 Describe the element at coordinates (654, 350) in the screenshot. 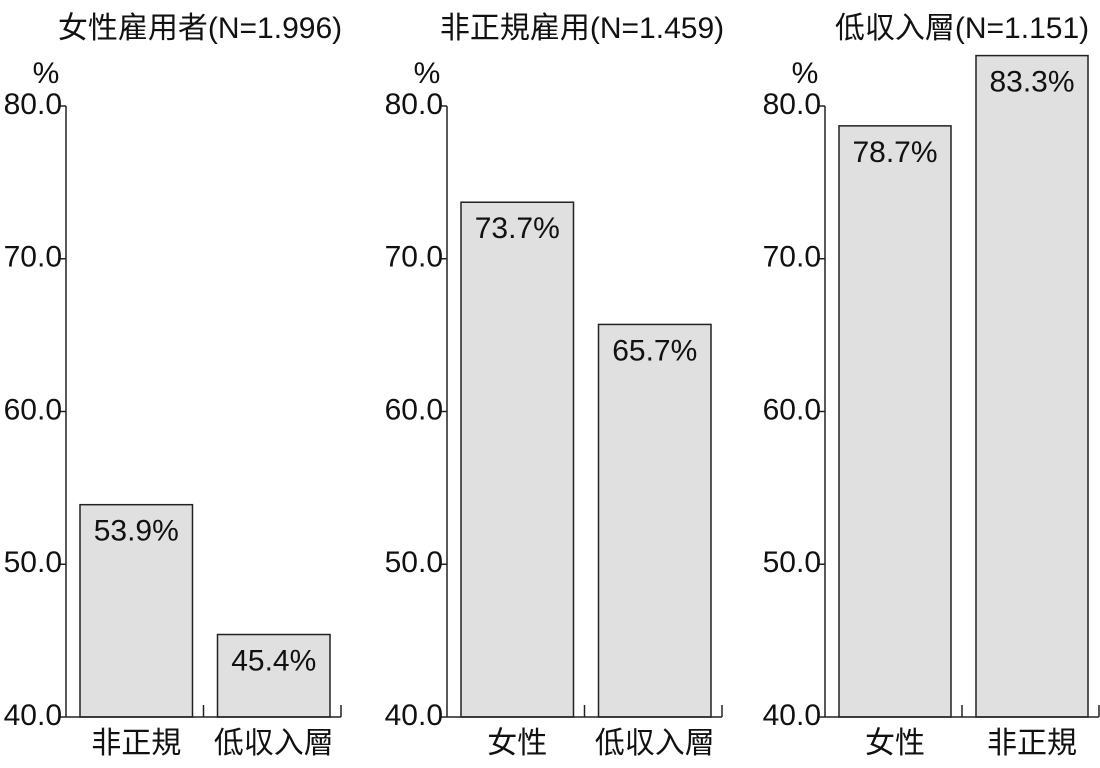

I see `value-label: 65.7%` at that location.